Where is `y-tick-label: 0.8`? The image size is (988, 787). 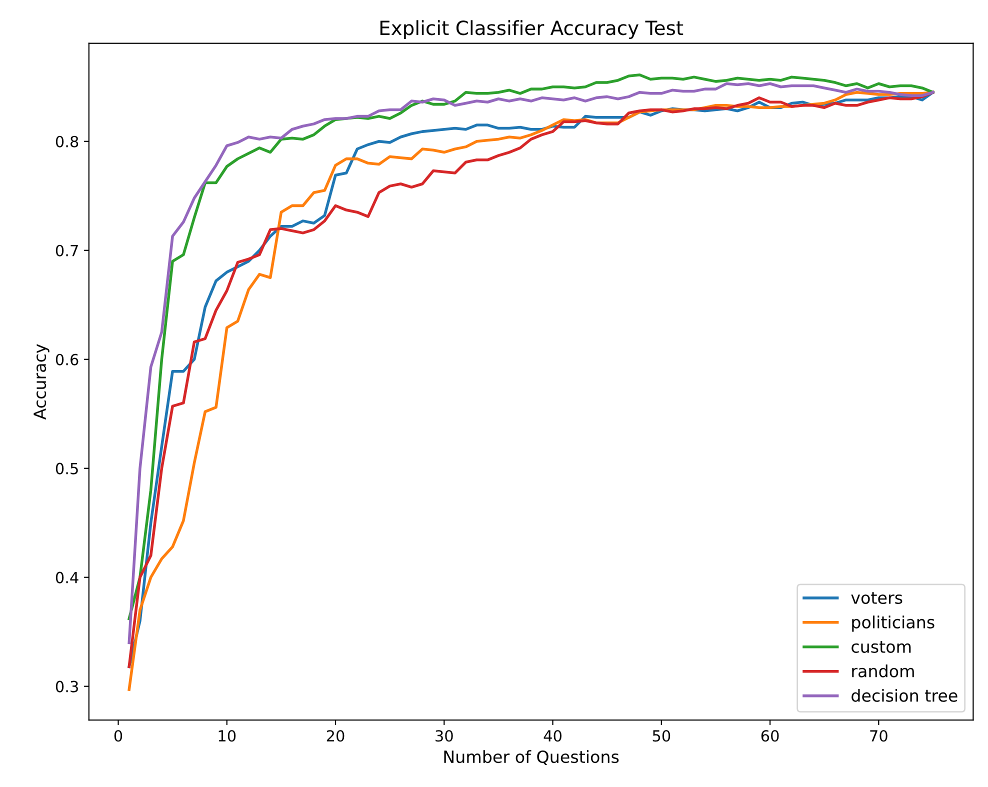
y-tick-label: 0.8 is located at coordinates (67, 142).